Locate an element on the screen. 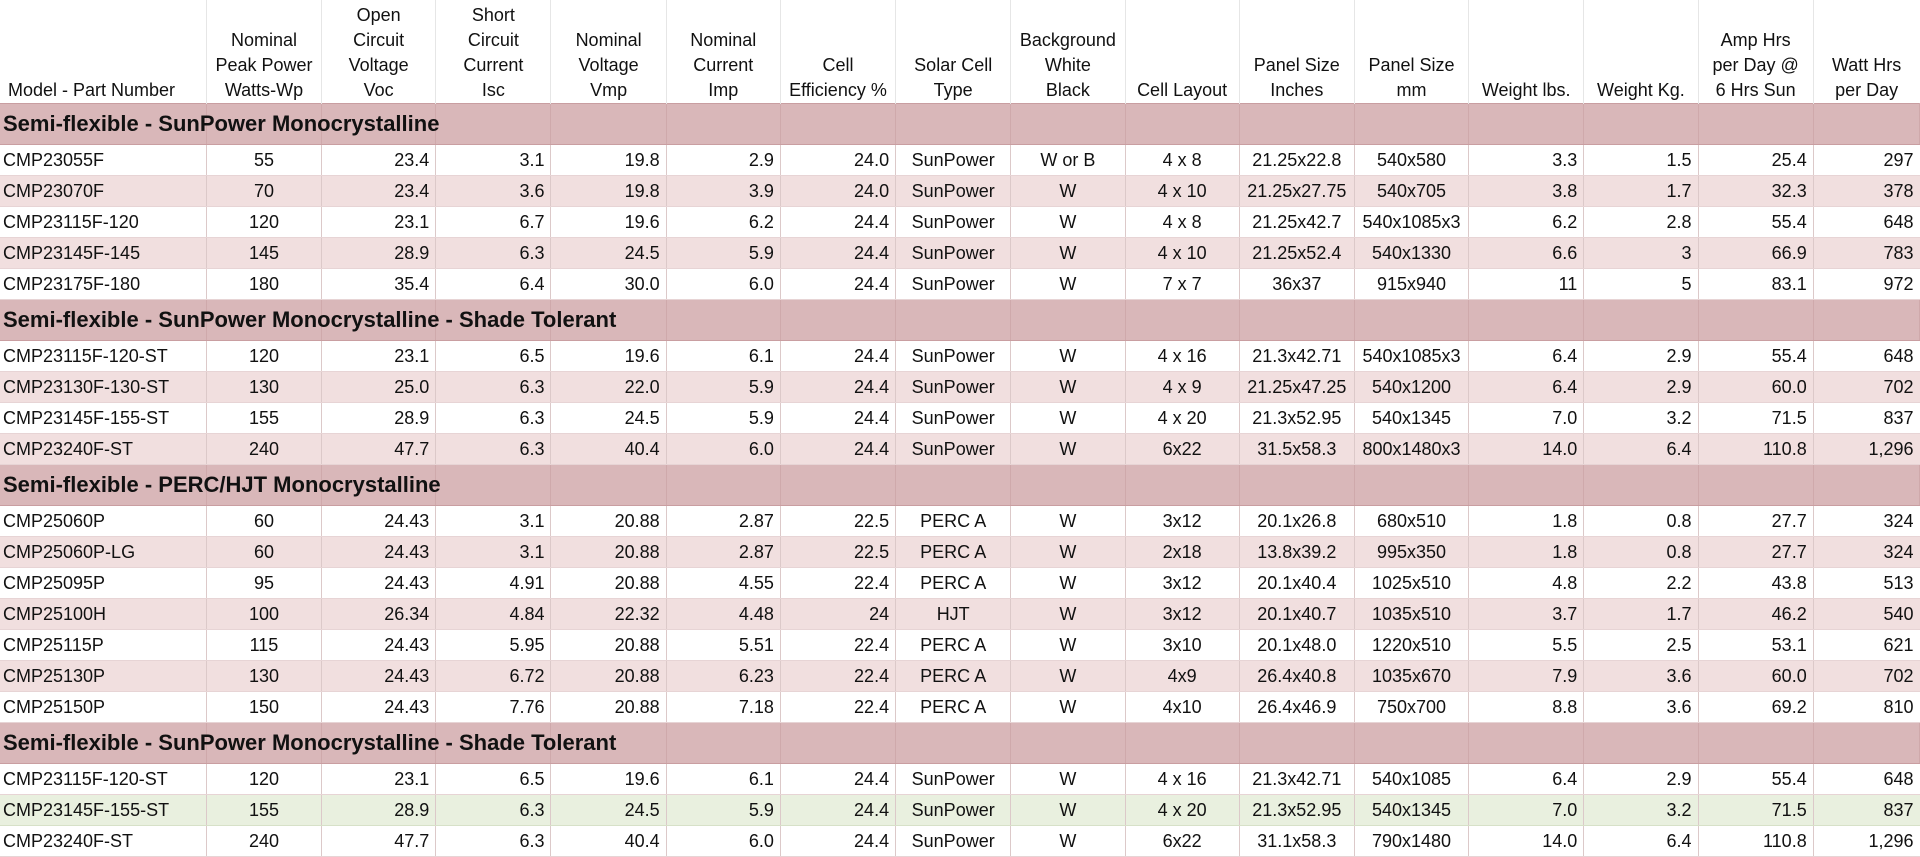  cell-peak-power: 95 is located at coordinates (264, 583).